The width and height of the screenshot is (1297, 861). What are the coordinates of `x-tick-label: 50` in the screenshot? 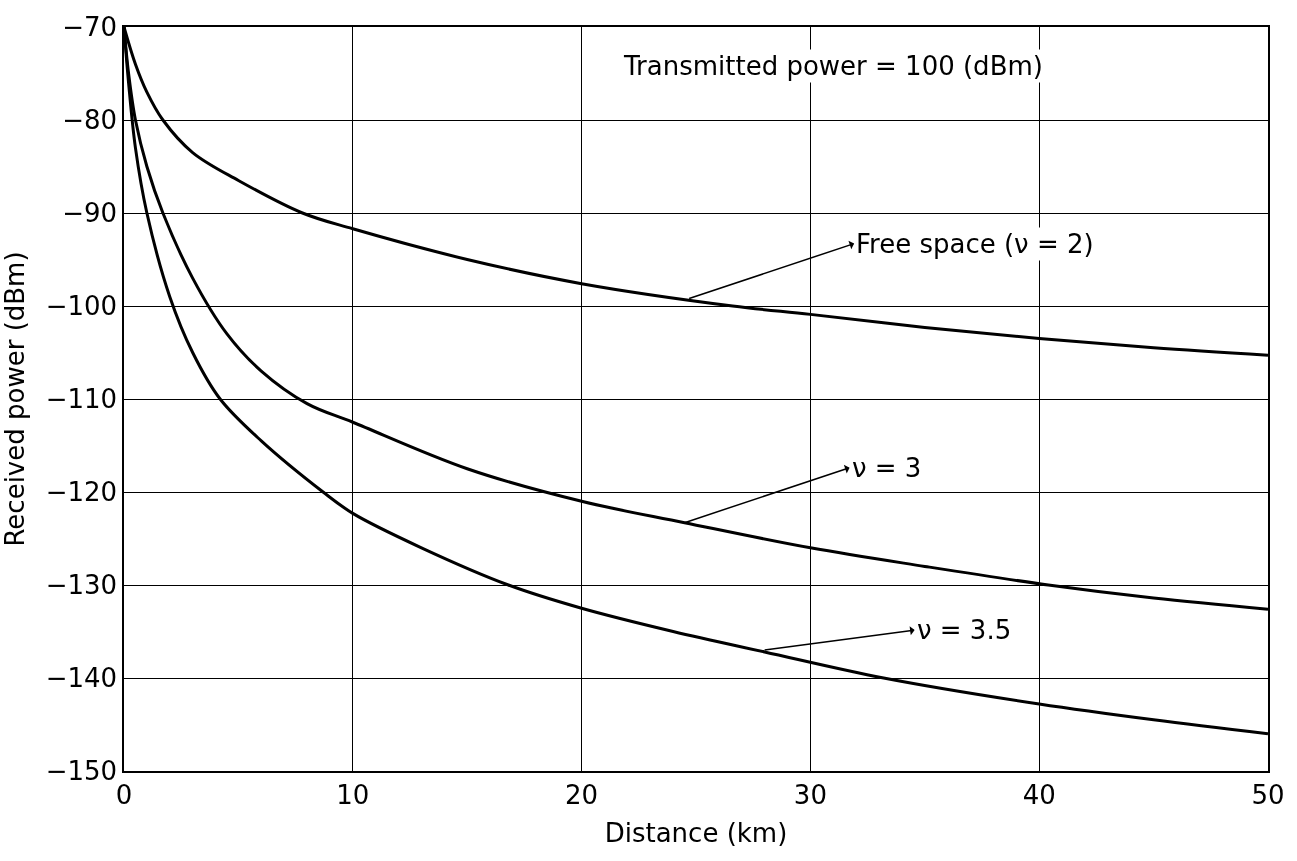 It's located at (1268, 794).